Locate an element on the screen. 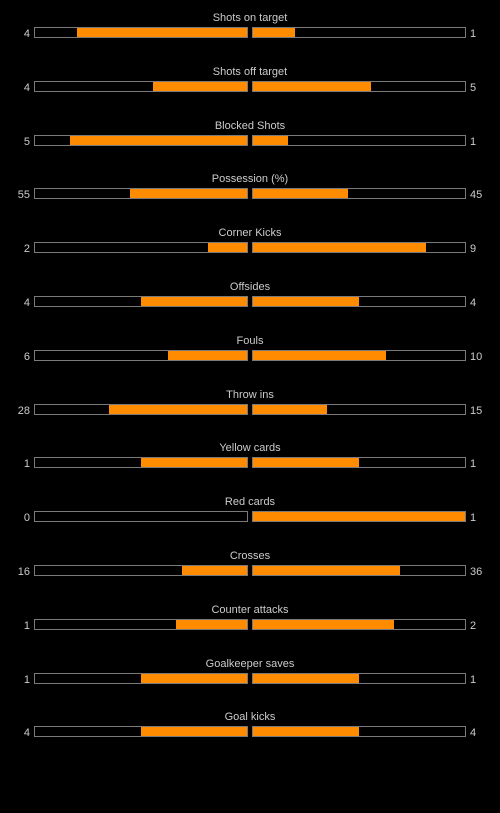  away-value: 45 is located at coordinates (476, 195).